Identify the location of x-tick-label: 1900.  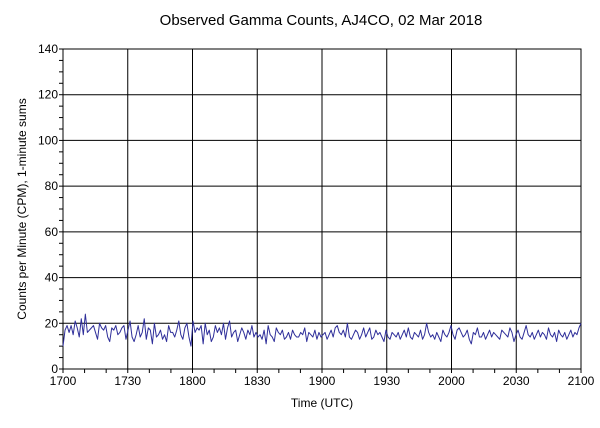
(322, 381).